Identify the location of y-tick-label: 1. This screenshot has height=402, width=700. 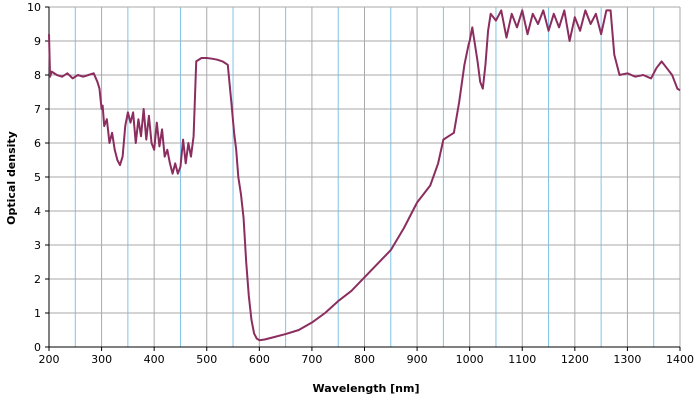
(37, 313).